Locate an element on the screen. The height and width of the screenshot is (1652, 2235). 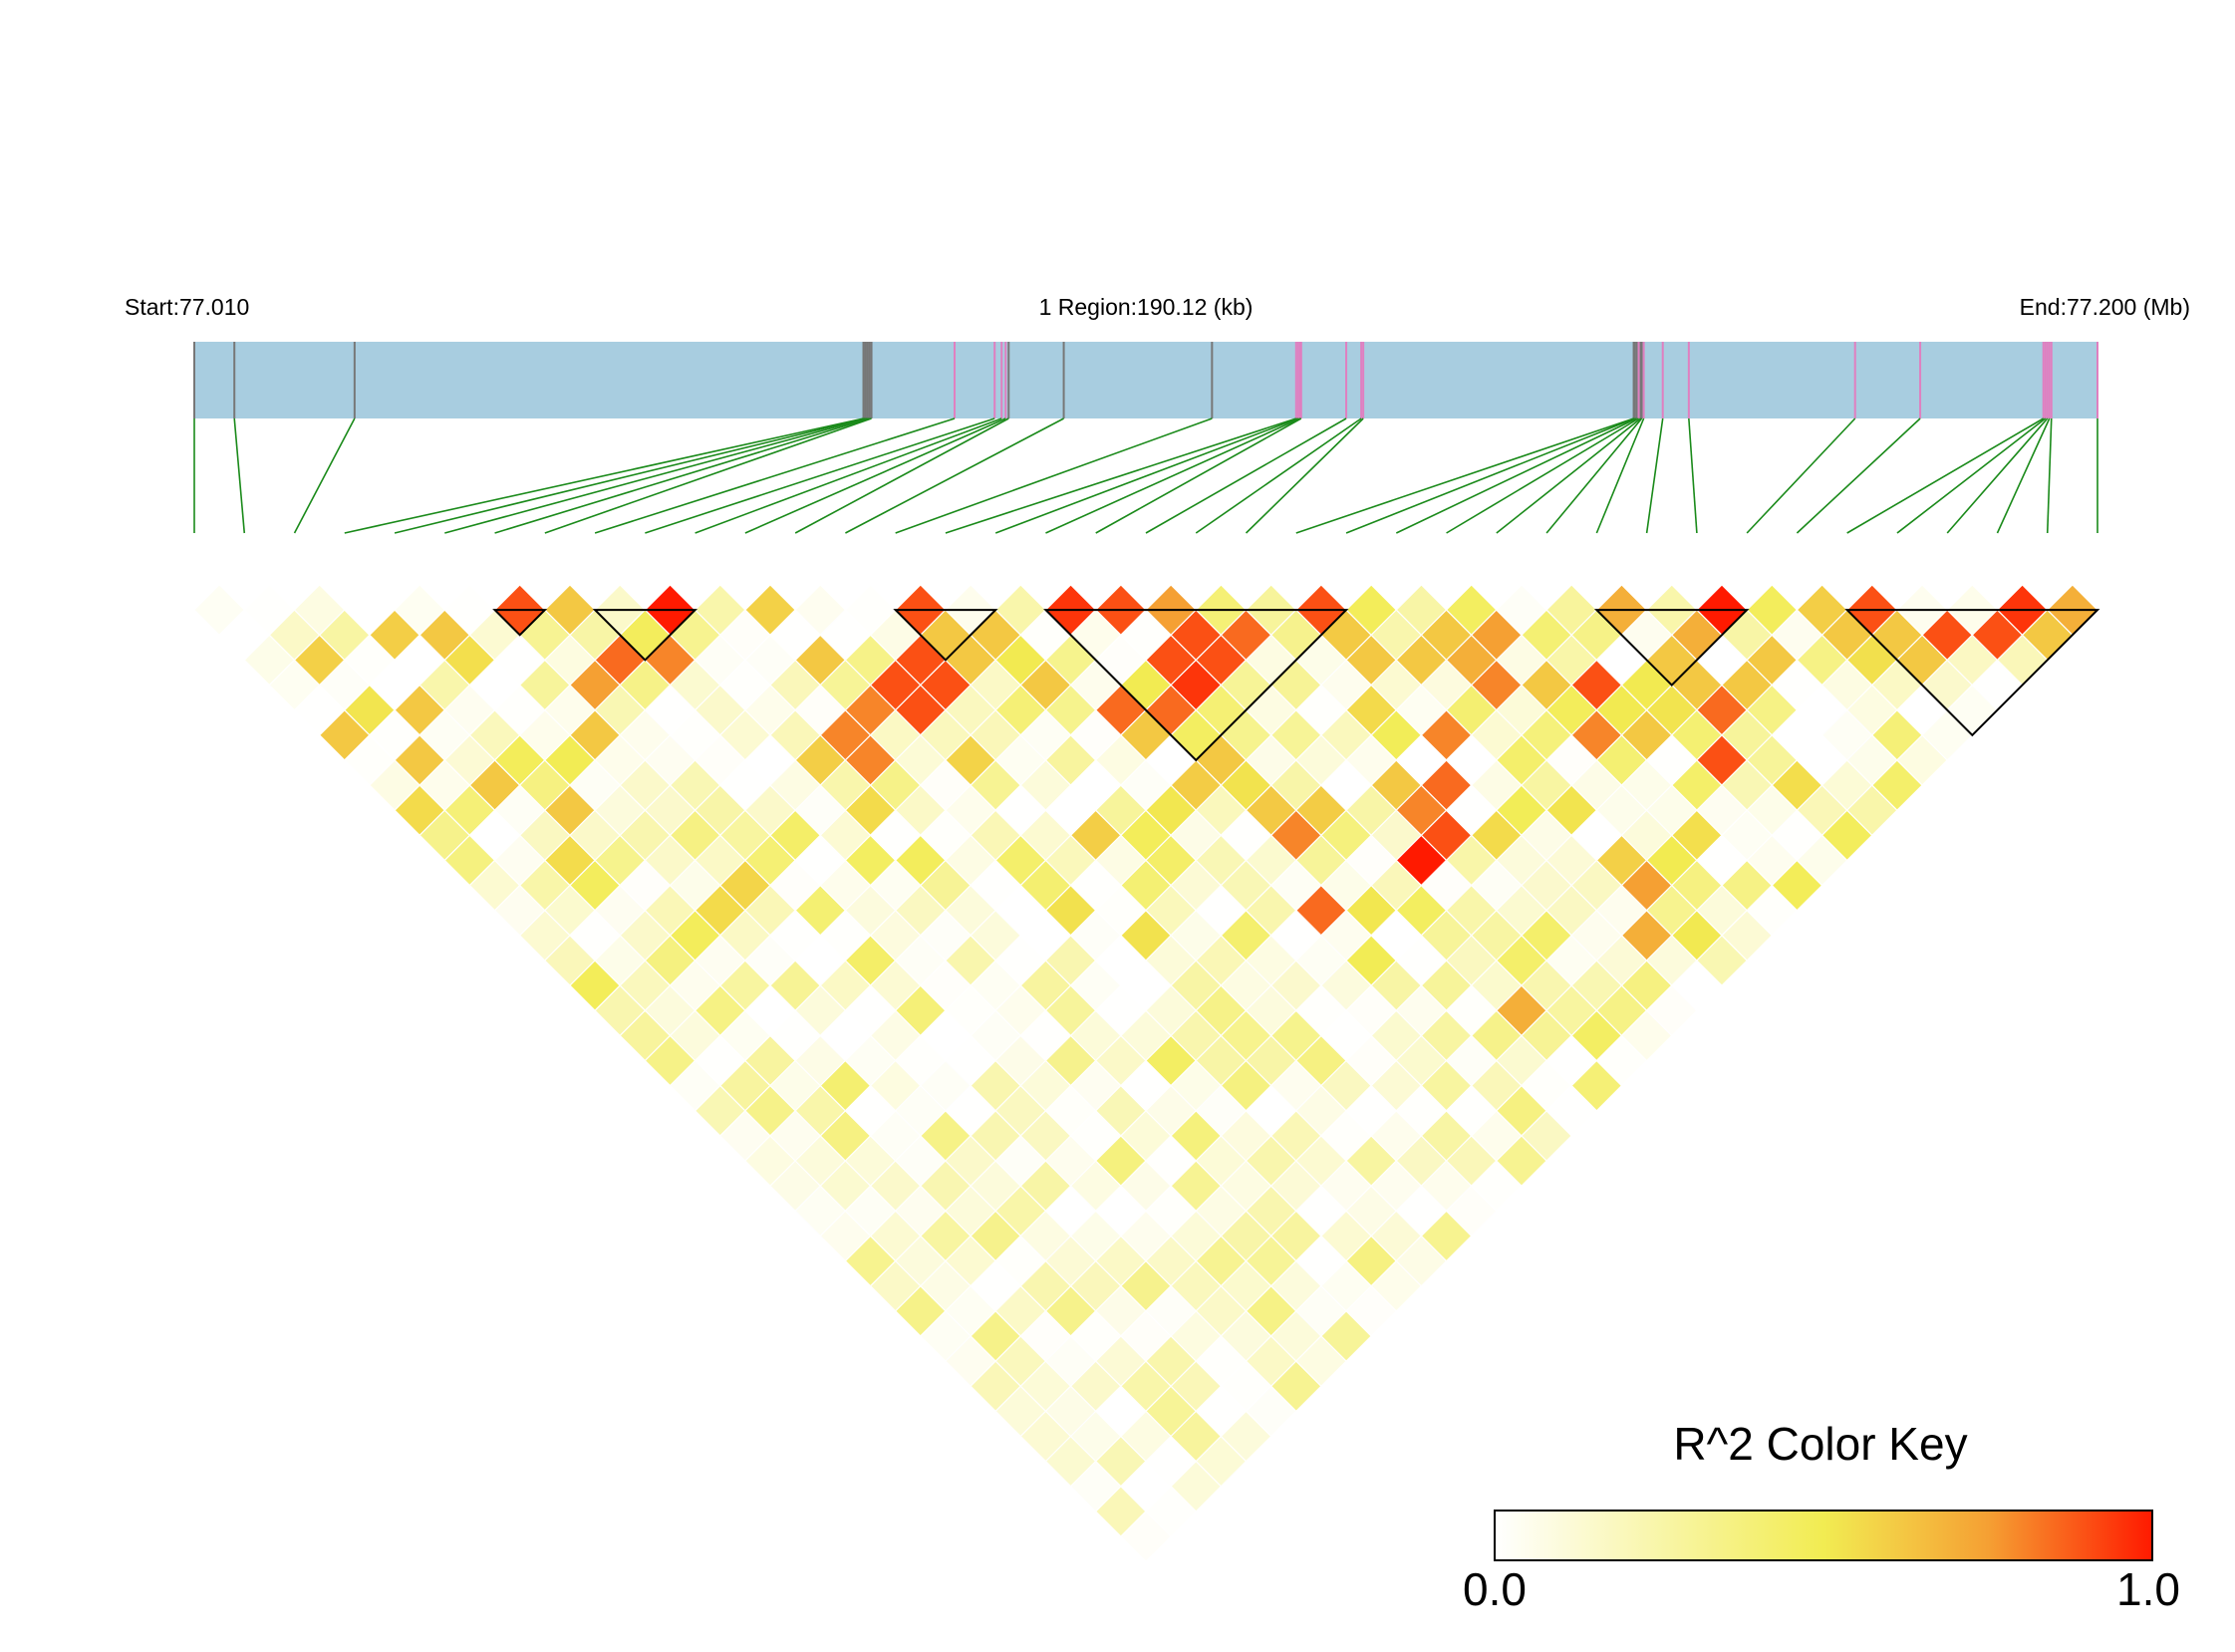
snp-connectors is located at coordinates (1145, 475).